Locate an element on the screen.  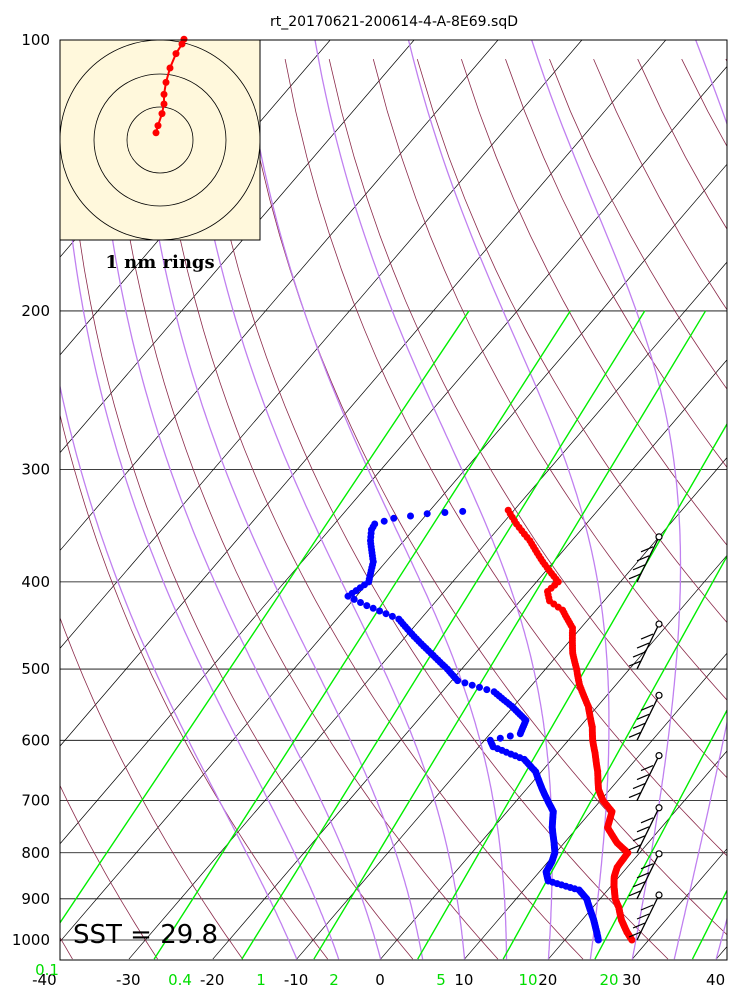
pressure-tick-label: 400 is located at coordinates (35, 582).